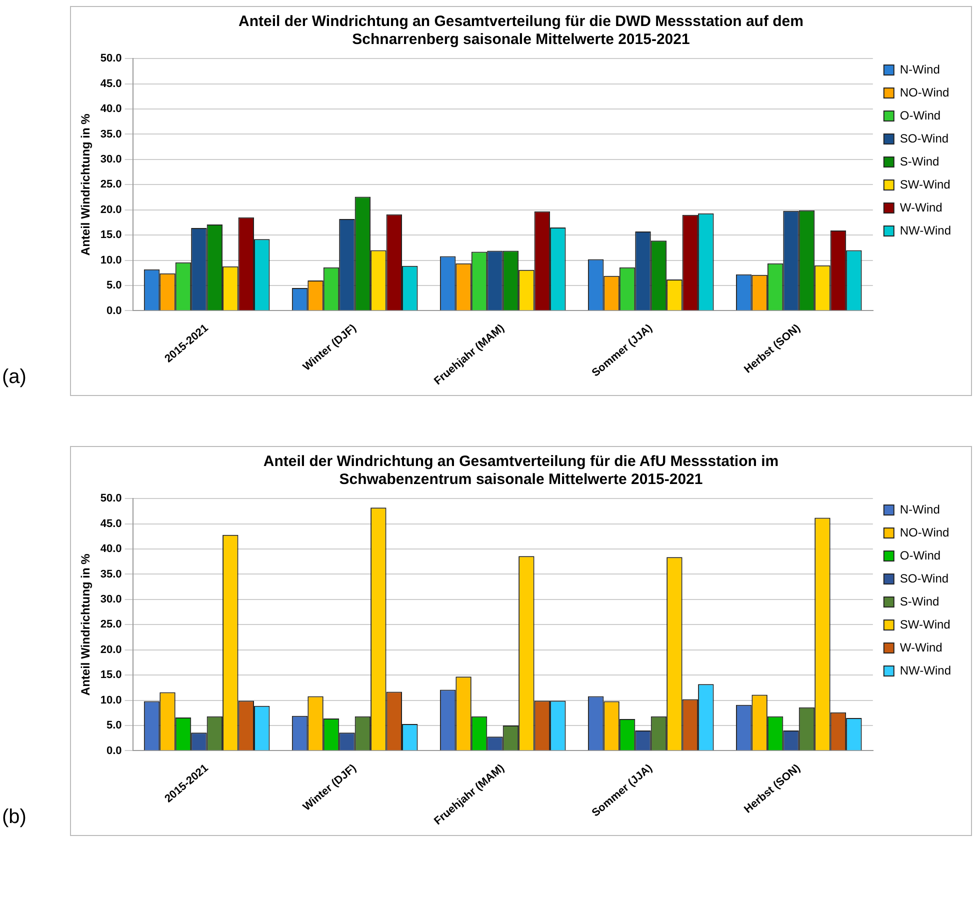 The height and width of the screenshot is (909, 976). Describe the element at coordinates (14, 377) in the screenshot. I see `text: (a)` at that location.